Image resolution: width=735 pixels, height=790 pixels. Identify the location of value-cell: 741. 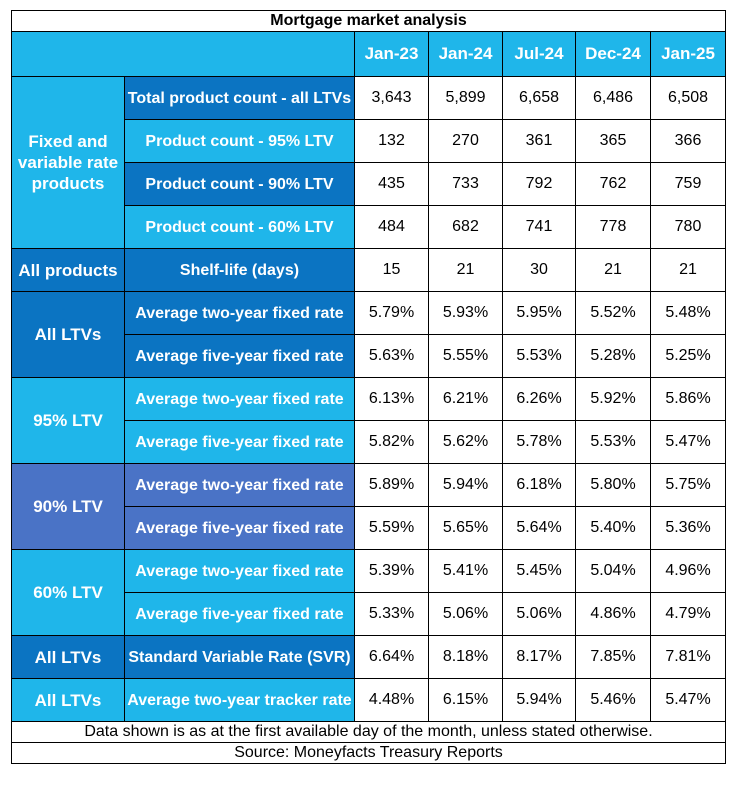
(539, 227).